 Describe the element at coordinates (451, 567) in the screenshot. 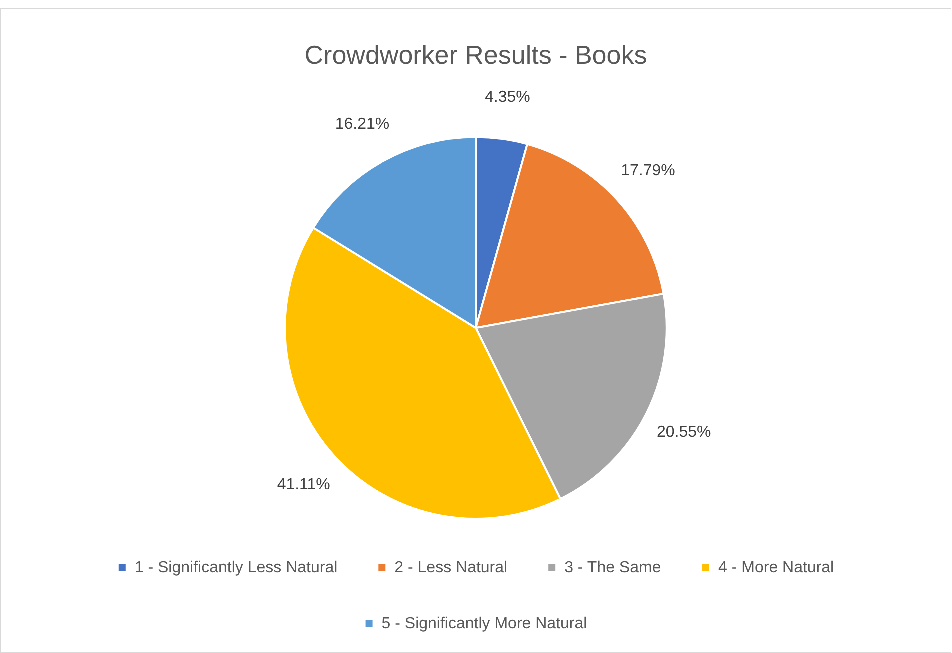

I see `legend-label: 2 - Less Natural` at that location.